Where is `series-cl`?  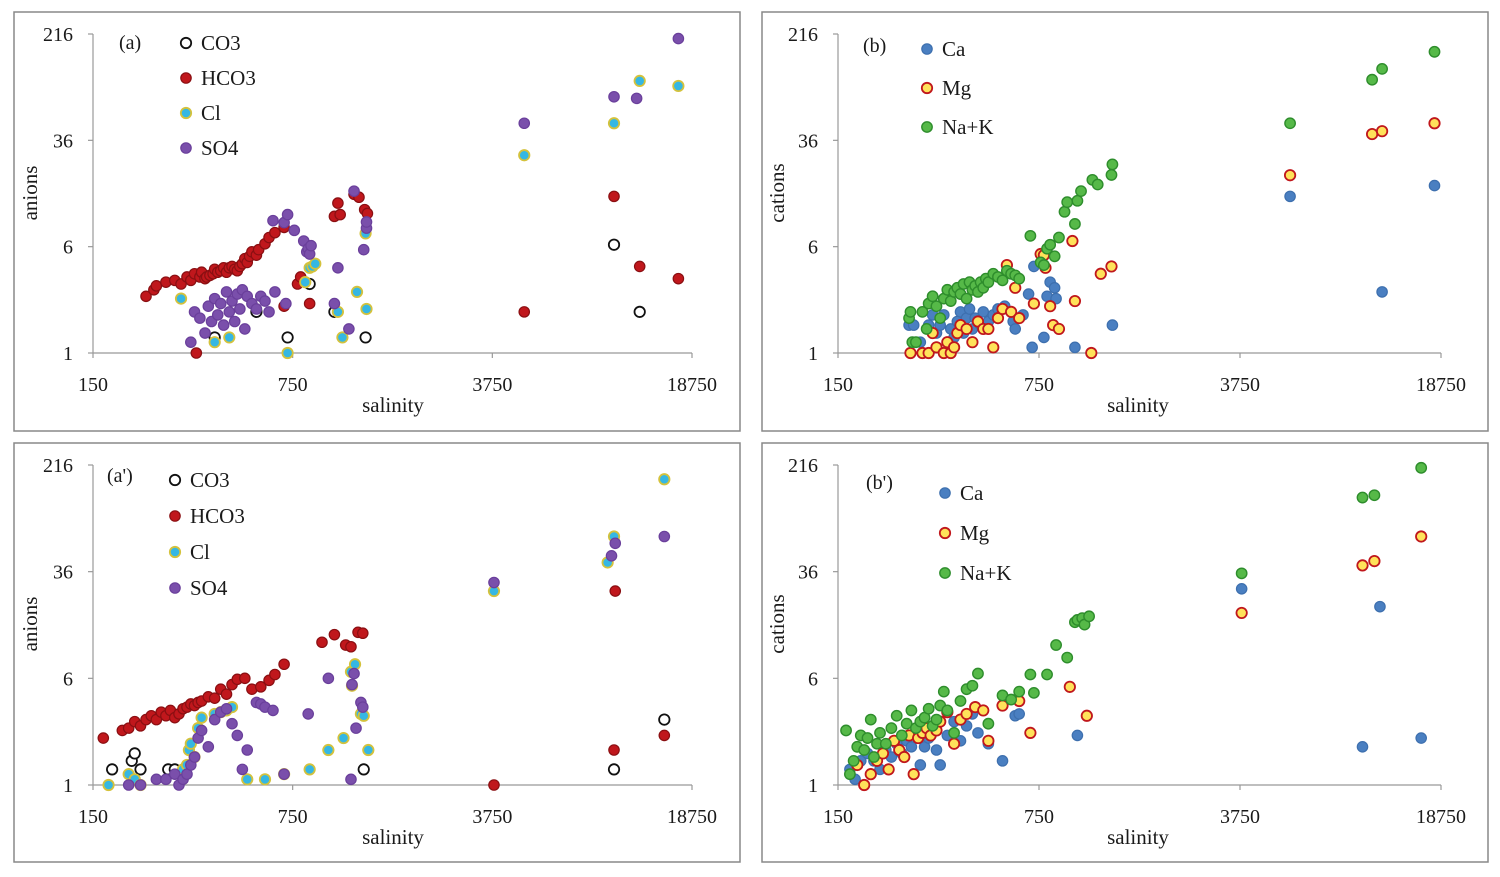
series-cl is located at coordinates (386, 632).